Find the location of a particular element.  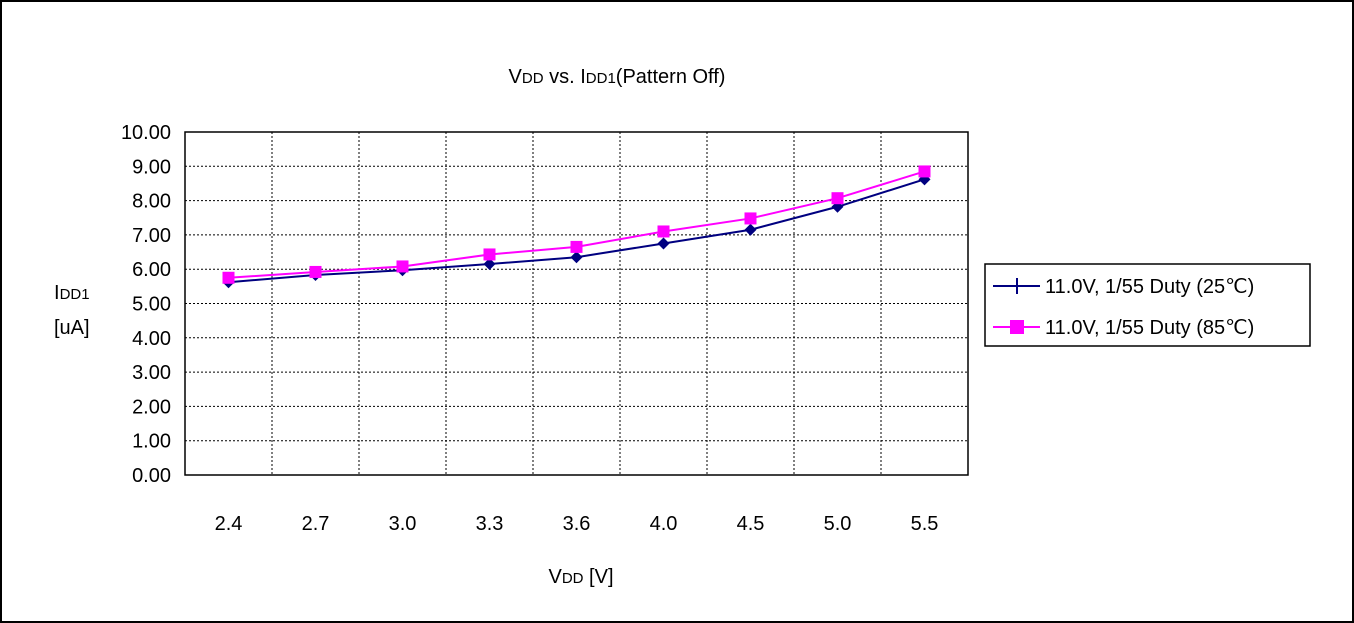

legend-label: 11.0V, 1/55 Duty (25℃) is located at coordinates (1149, 287).